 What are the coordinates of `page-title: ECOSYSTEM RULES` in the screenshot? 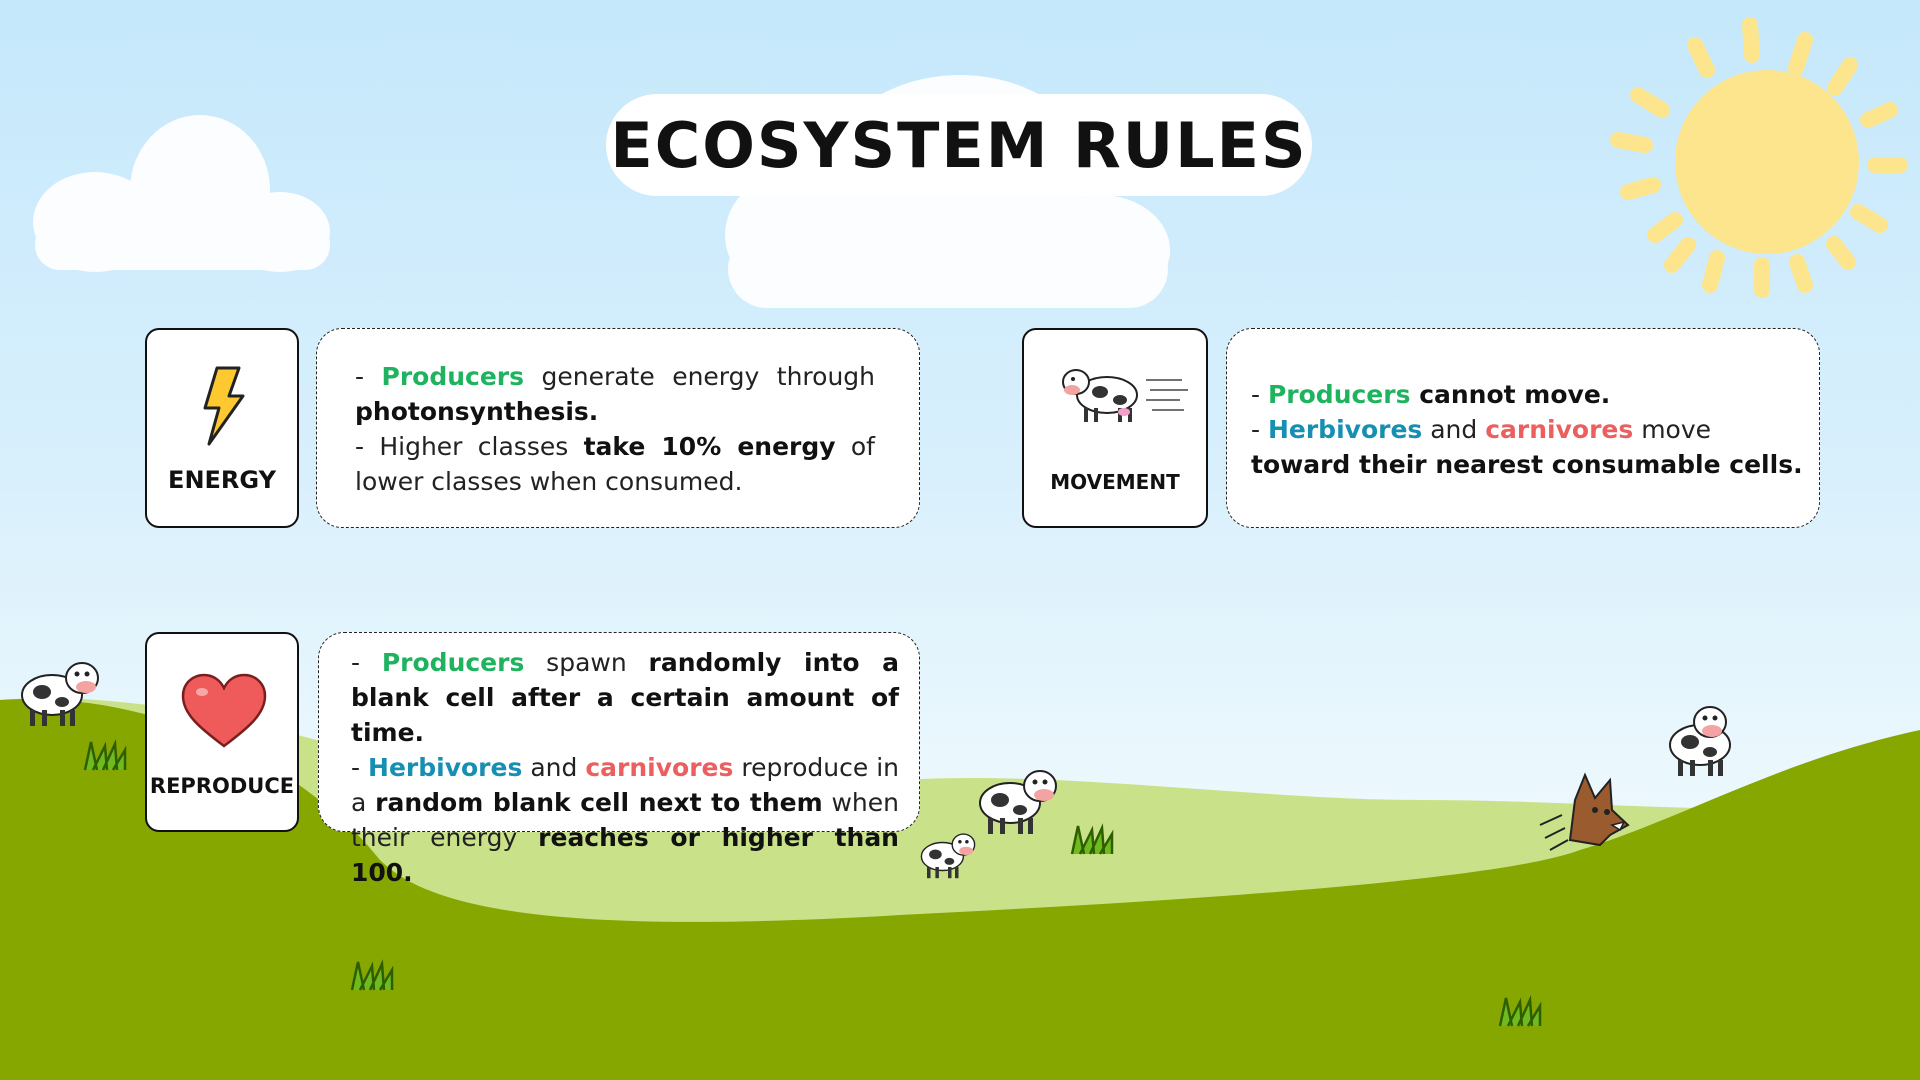 It's located at (959, 145).